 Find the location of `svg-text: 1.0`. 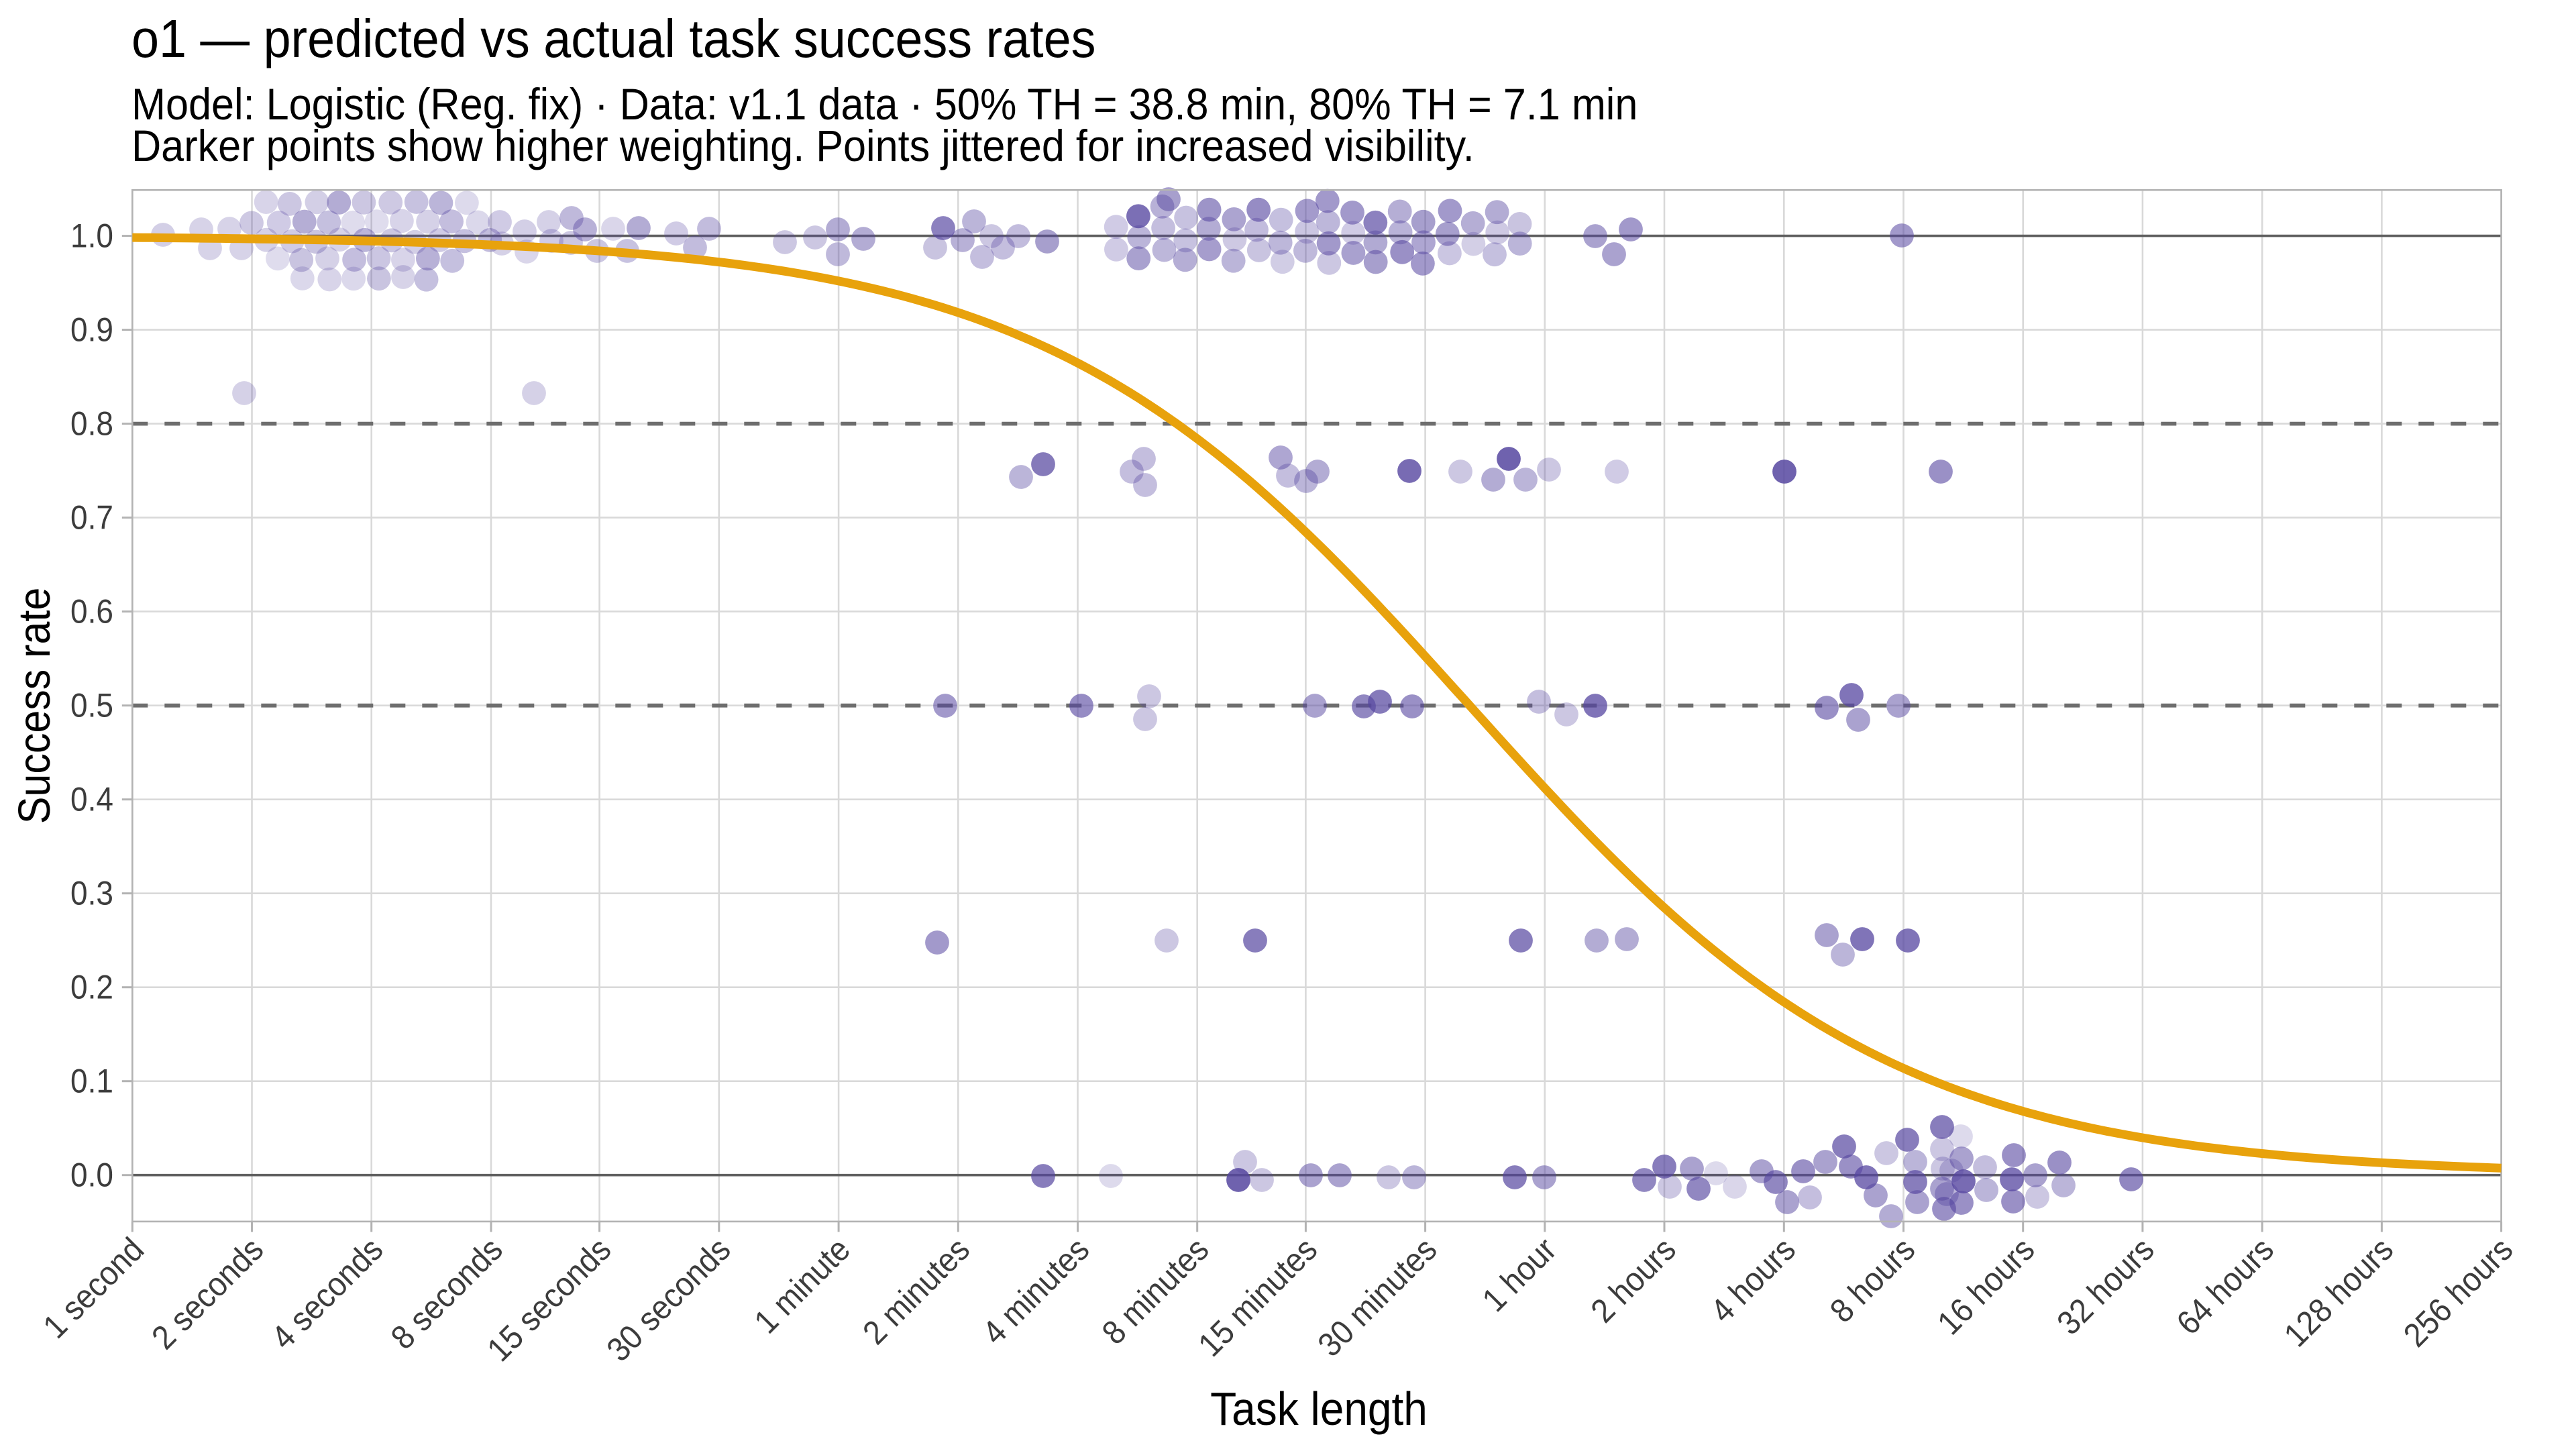

svg-text: 1.0 is located at coordinates (91, 236).